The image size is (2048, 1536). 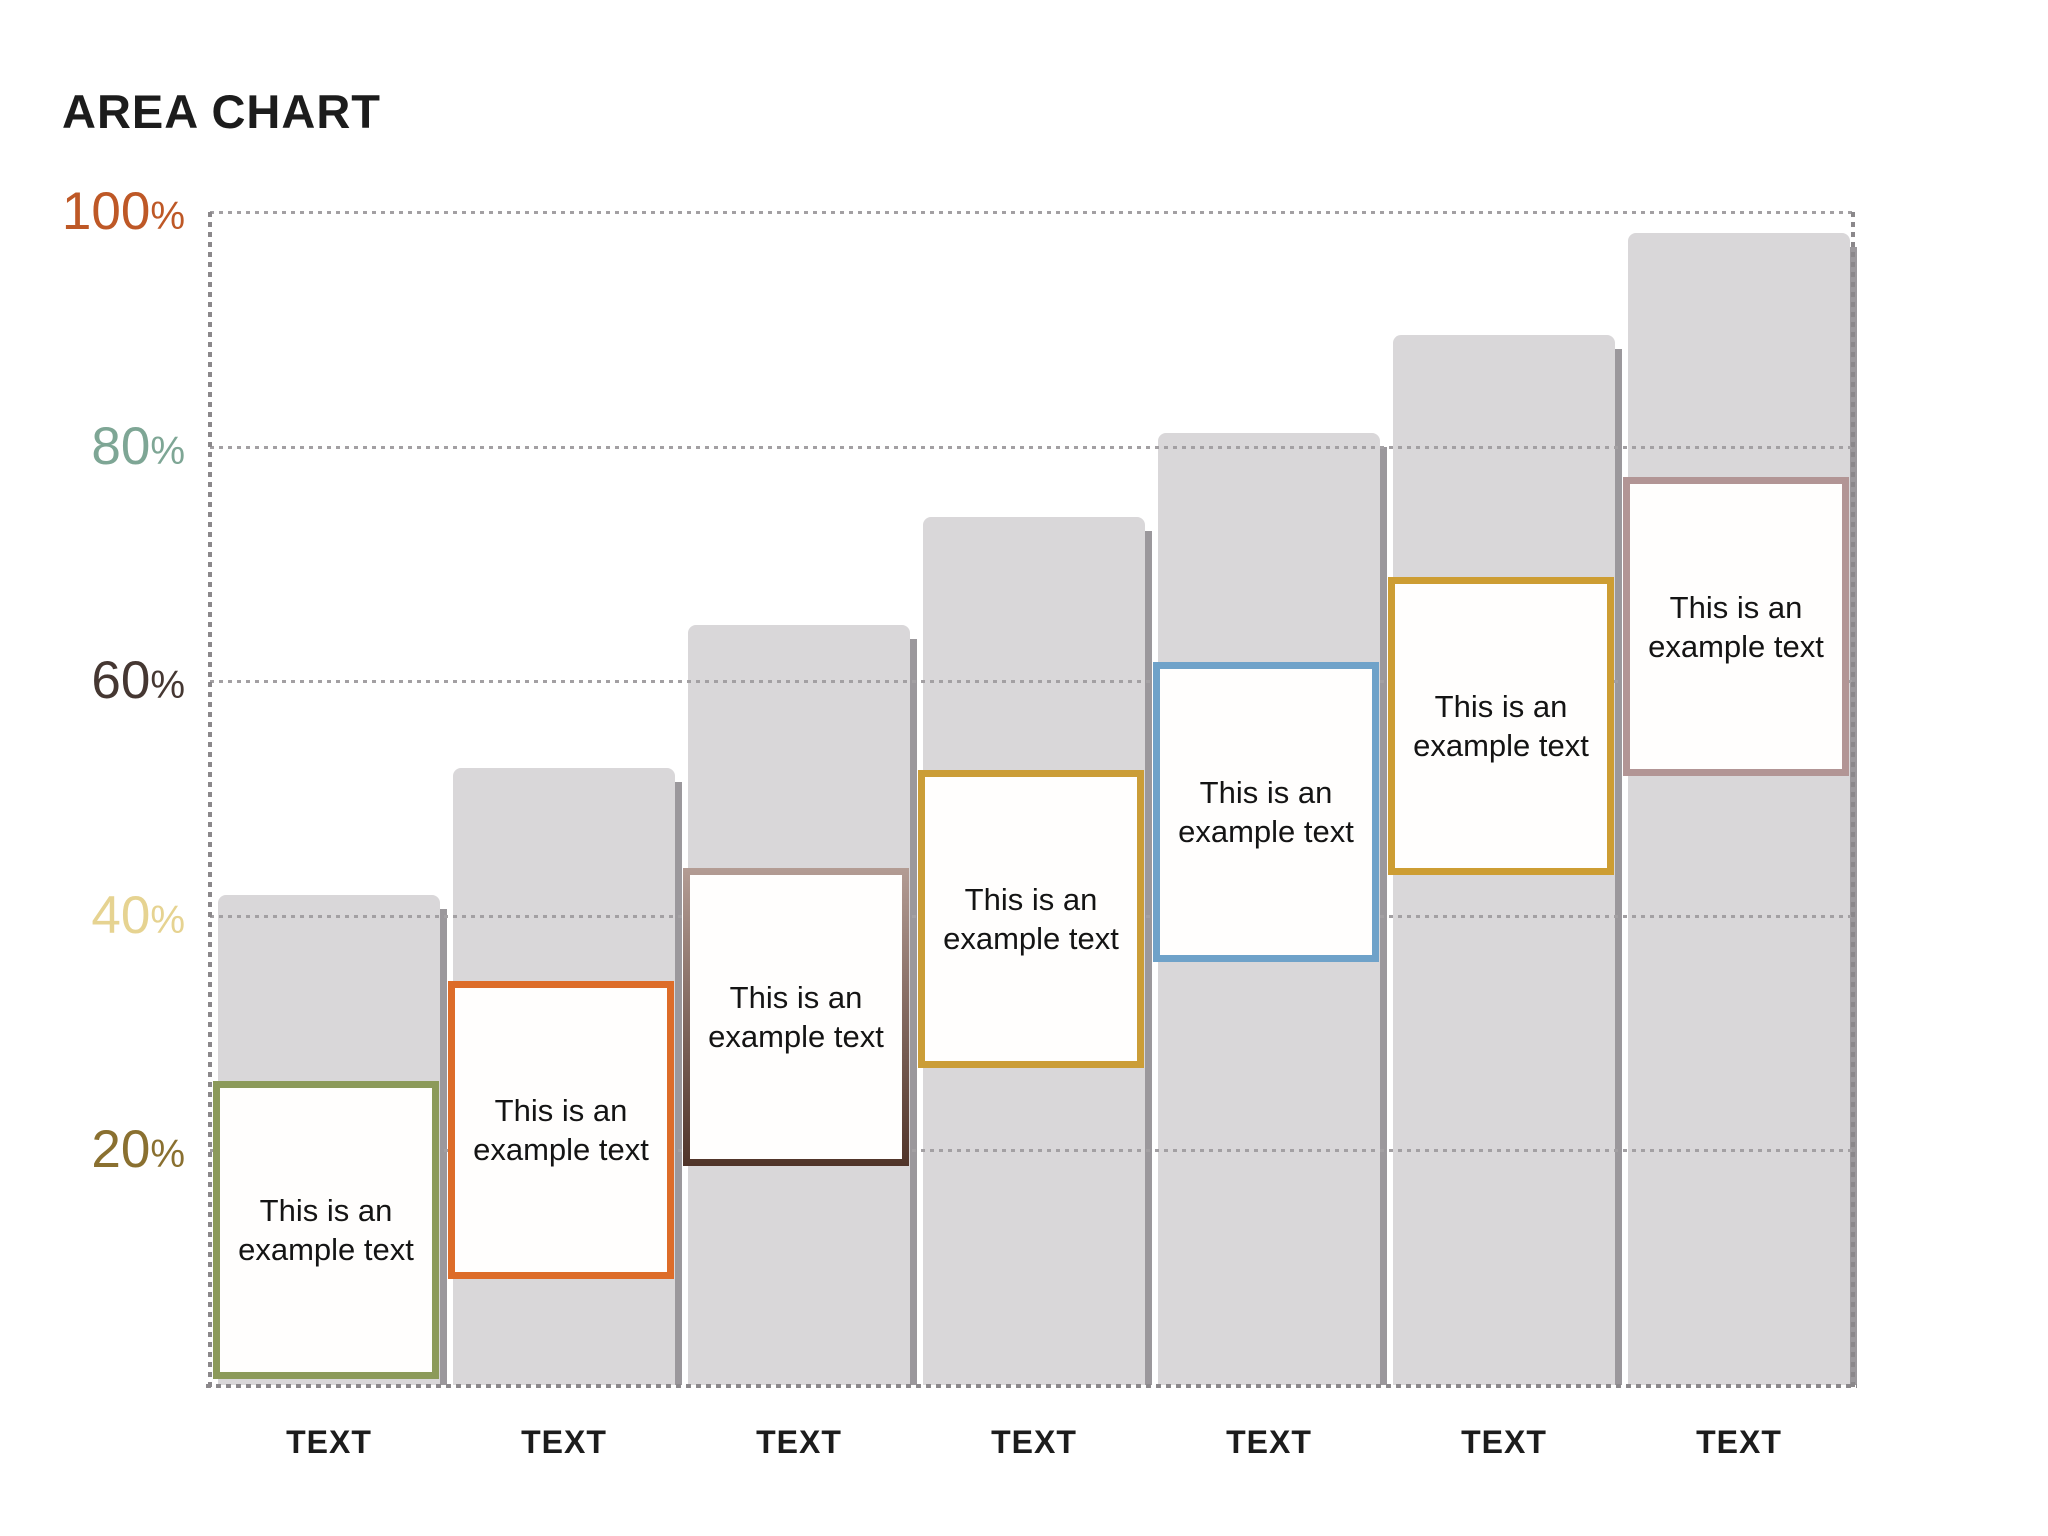 I want to click on y-tick-label-100: 100%, so click(x=105, y=218).